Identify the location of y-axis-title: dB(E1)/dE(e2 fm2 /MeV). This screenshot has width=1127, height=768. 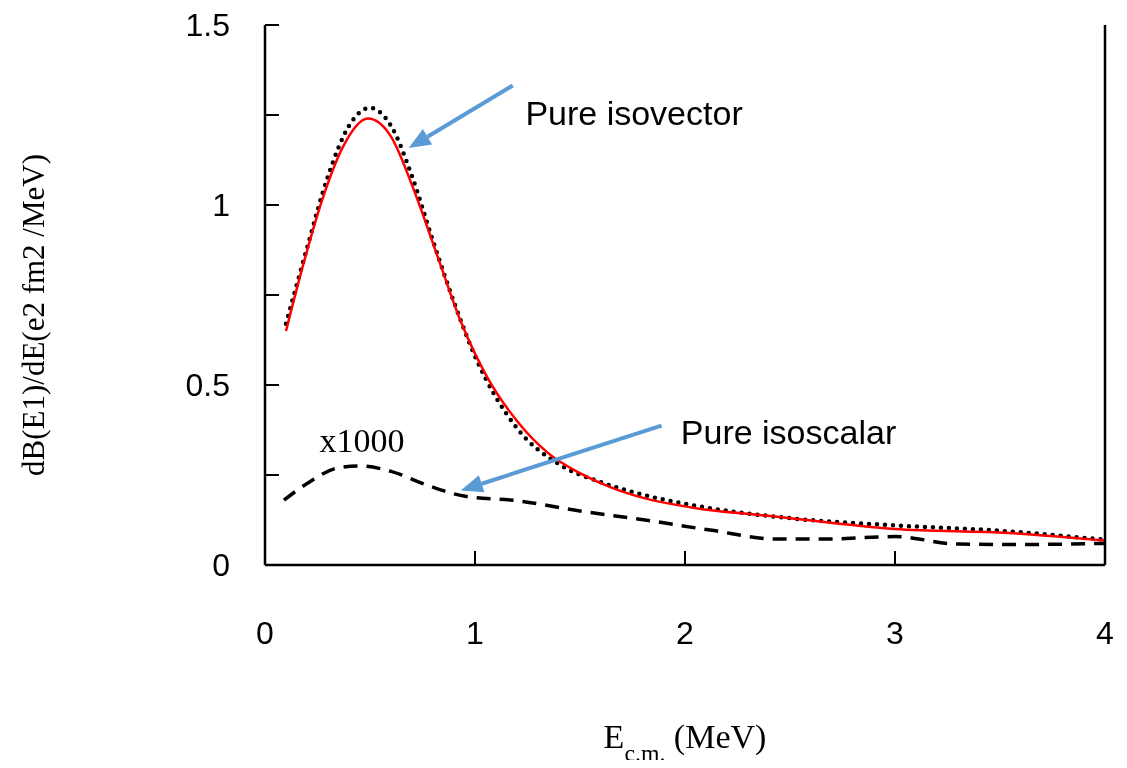
(33, 315).